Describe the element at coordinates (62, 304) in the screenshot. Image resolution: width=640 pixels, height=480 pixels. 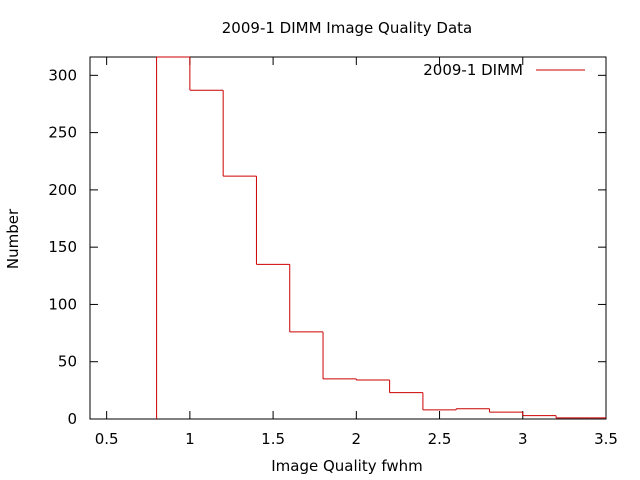
I see `y-tick-label: 100` at that location.